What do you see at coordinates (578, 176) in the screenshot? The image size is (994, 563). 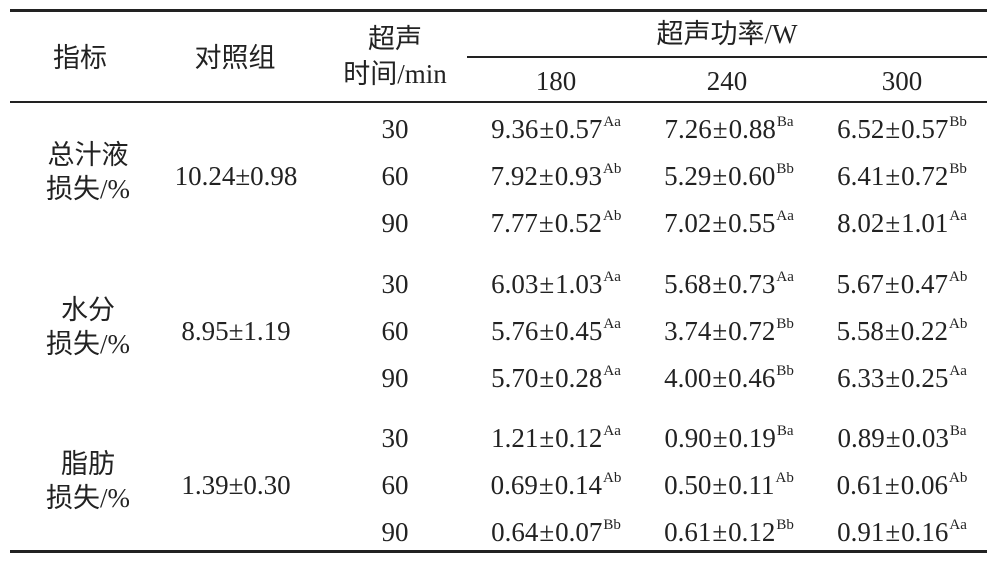 I see `sd-value: 0.93` at bounding box center [578, 176].